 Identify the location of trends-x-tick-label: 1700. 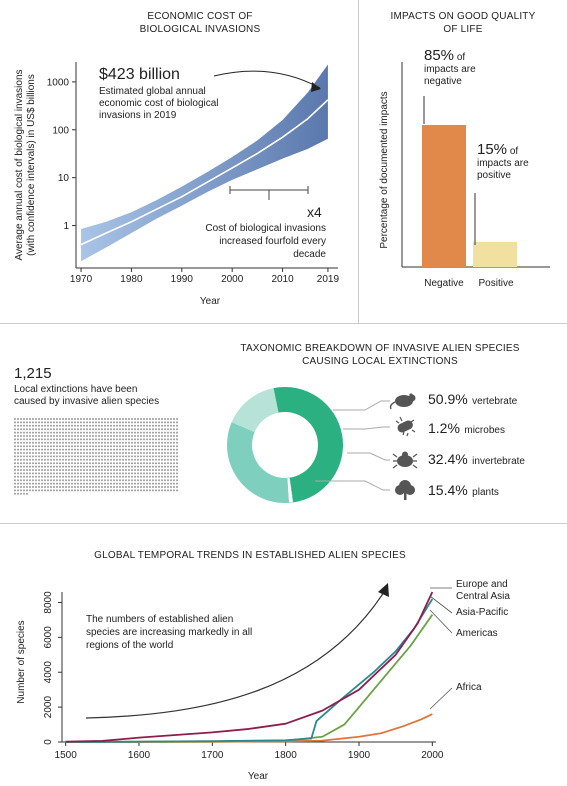
(212, 755).